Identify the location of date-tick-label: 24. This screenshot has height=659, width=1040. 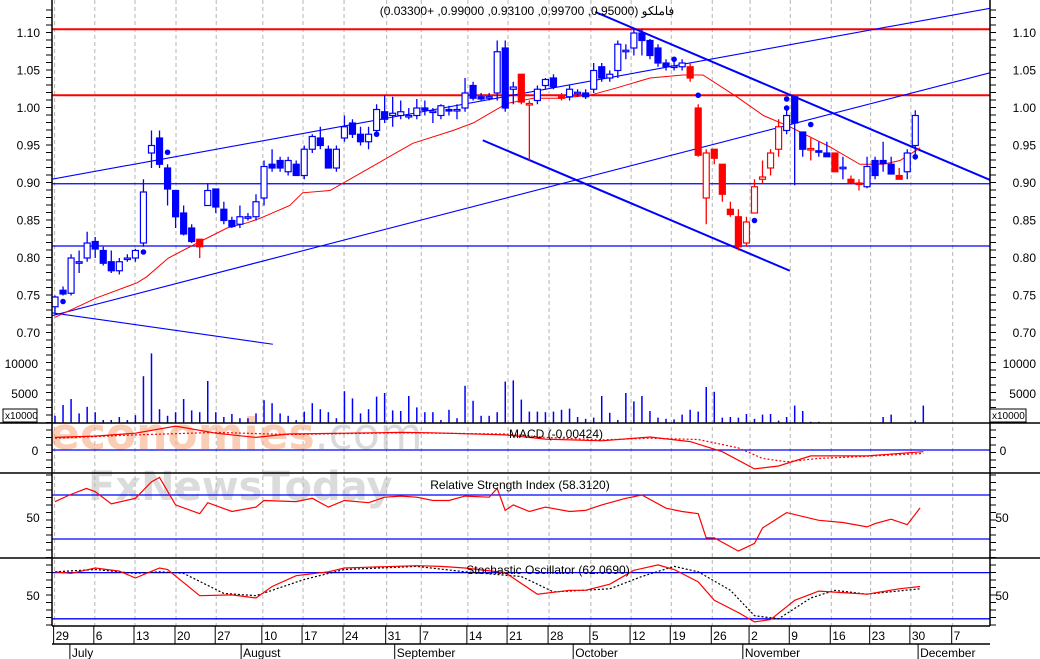
(352, 636).